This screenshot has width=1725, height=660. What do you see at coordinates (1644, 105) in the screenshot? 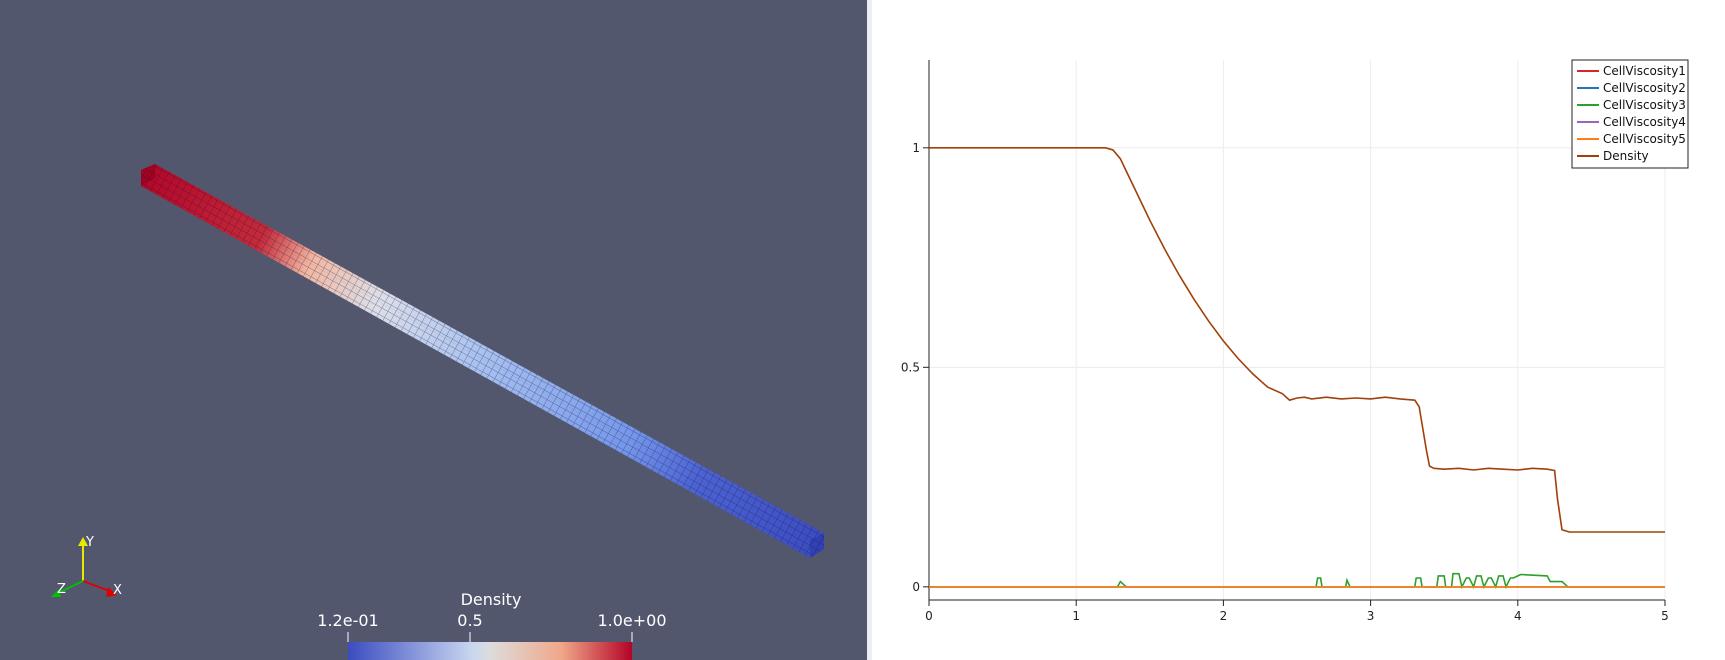
I see `legend-label-cellviscosity3: CellViscosity3` at bounding box center [1644, 105].